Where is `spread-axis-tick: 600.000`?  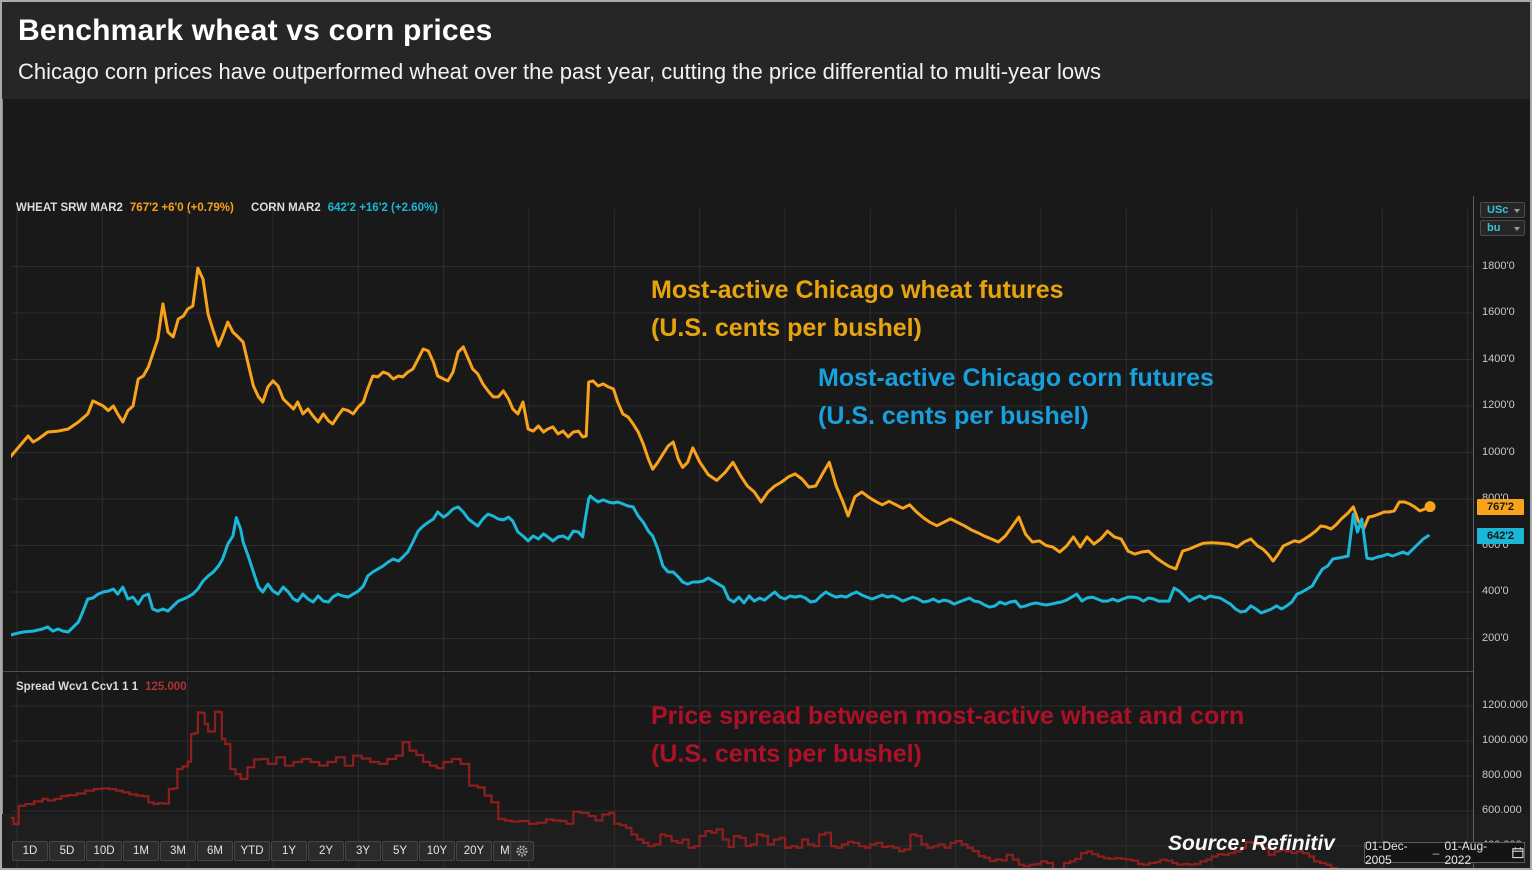 spread-axis-tick: 600.000 is located at coordinates (1502, 810).